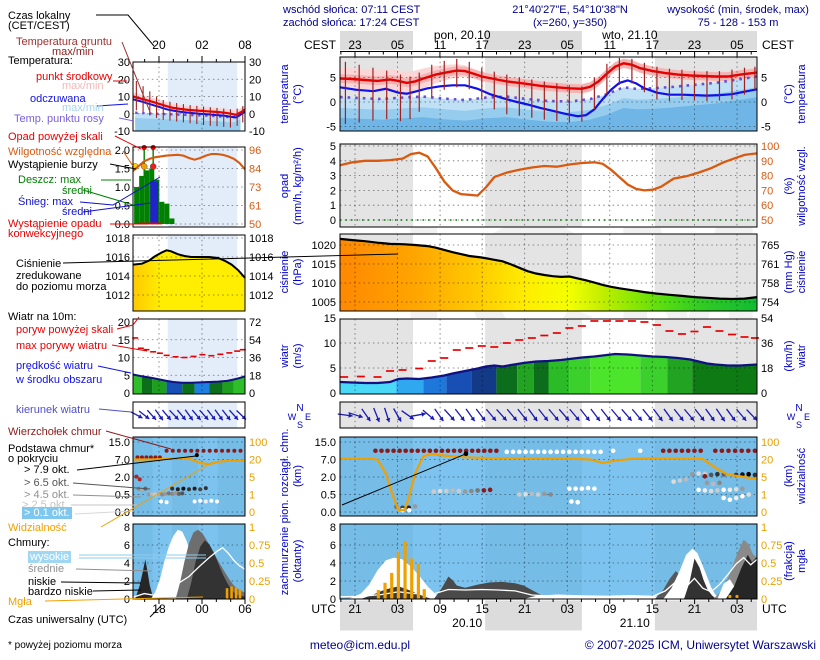  I want to click on svg-text: (oktanty), so click(298, 561).